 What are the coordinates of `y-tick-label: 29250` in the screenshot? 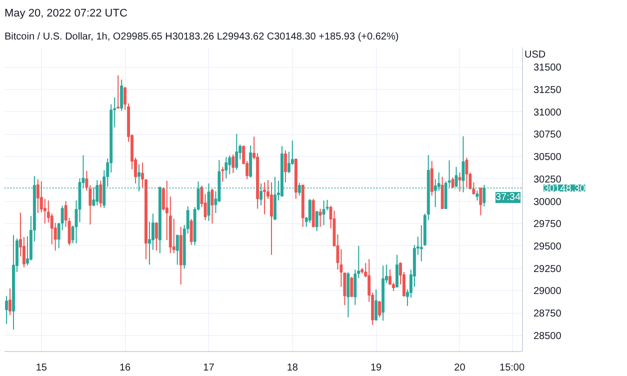 It's located at (548, 269).